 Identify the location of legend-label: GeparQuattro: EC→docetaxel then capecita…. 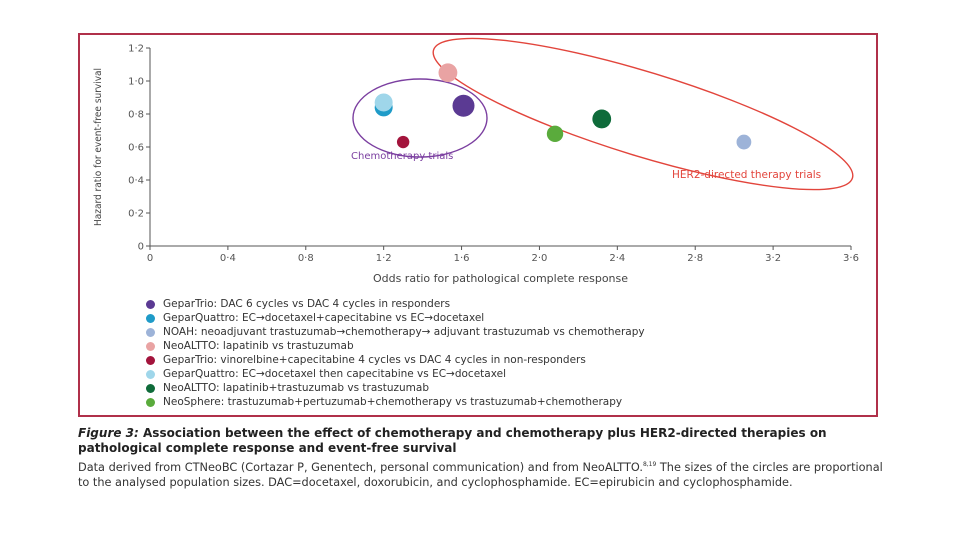
(334, 374).